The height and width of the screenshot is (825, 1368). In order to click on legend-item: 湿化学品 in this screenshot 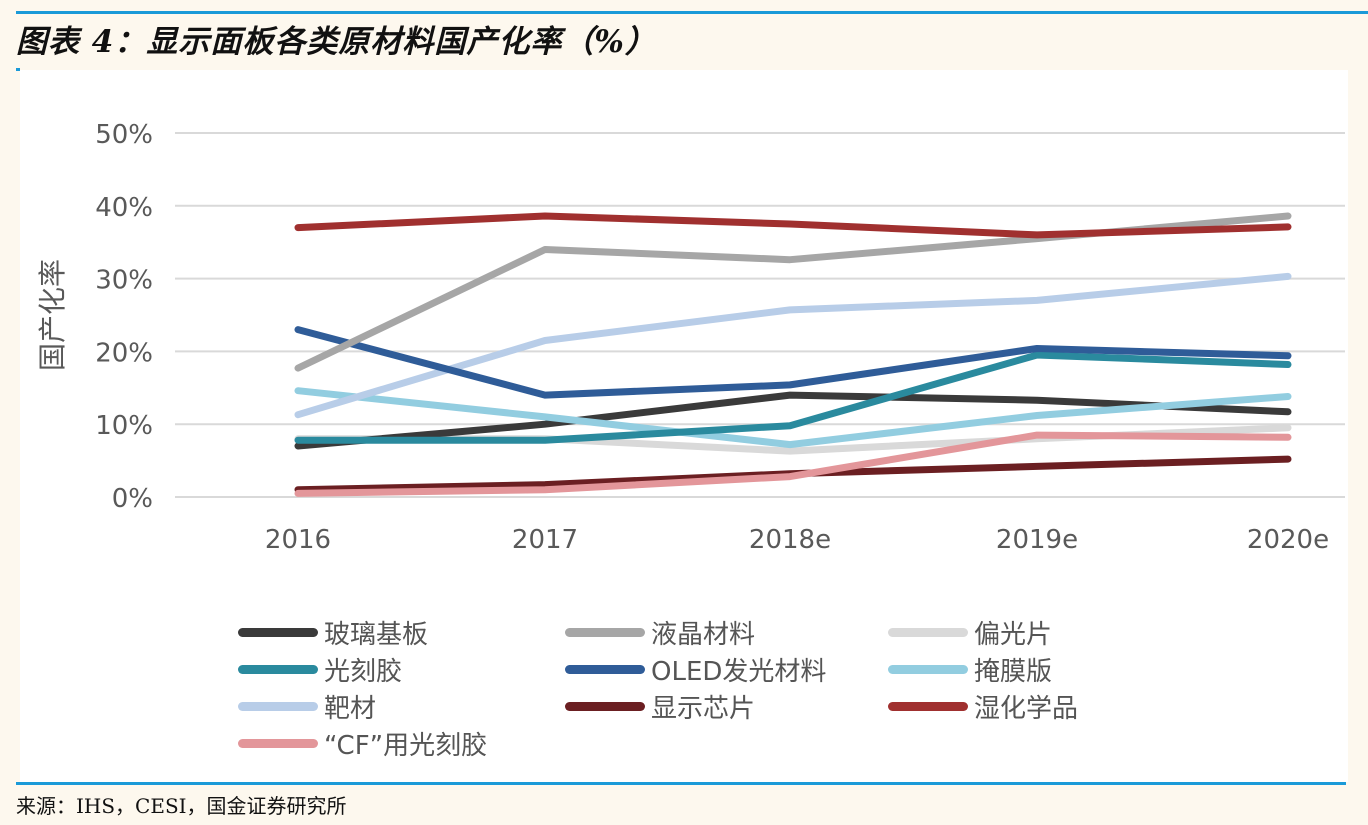, I will do `click(983, 706)`.